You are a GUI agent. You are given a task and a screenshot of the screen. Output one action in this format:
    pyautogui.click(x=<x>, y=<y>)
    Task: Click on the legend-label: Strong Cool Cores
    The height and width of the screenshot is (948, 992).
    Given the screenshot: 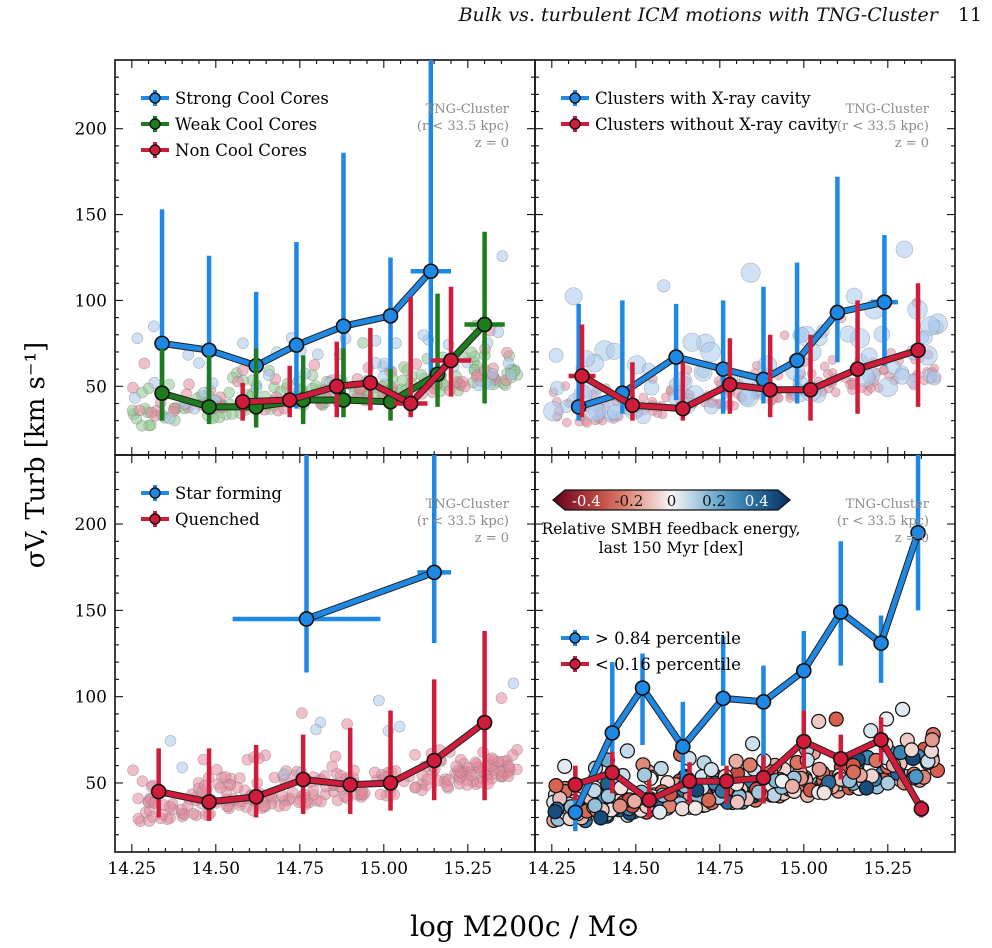 What is the action you would take?
    pyautogui.click(x=252, y=98)
    